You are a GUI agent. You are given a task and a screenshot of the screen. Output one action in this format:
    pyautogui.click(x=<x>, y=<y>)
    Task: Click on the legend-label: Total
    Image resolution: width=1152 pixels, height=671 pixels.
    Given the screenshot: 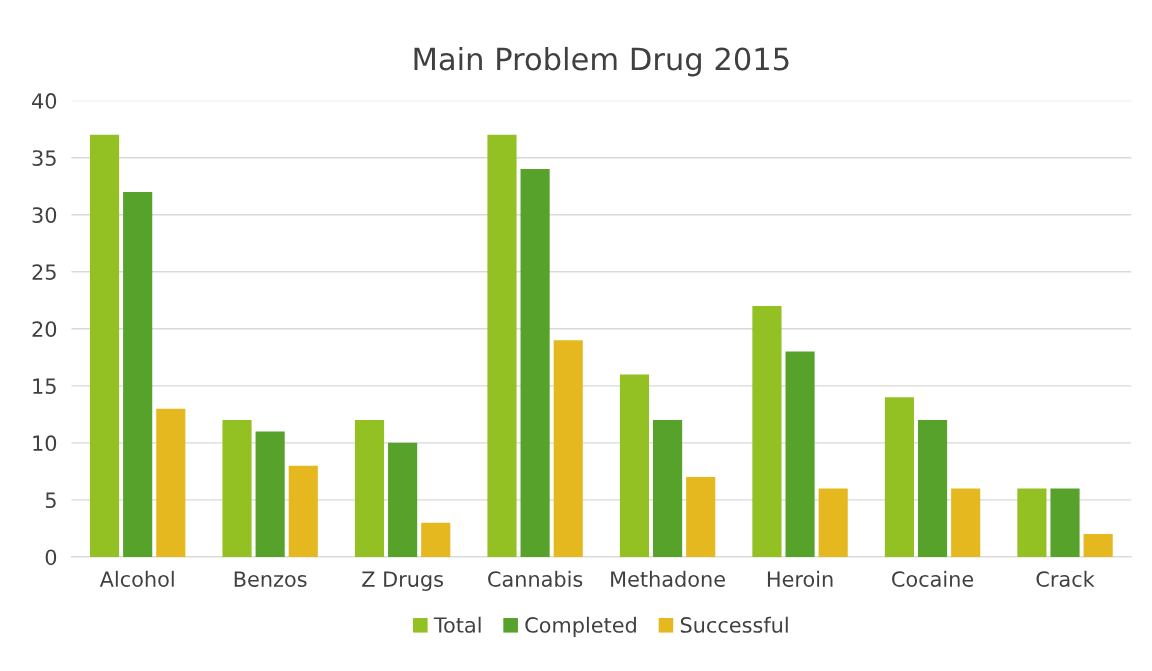 What is the action you would take?
    pyautogui.click(x=457, y=624)
    